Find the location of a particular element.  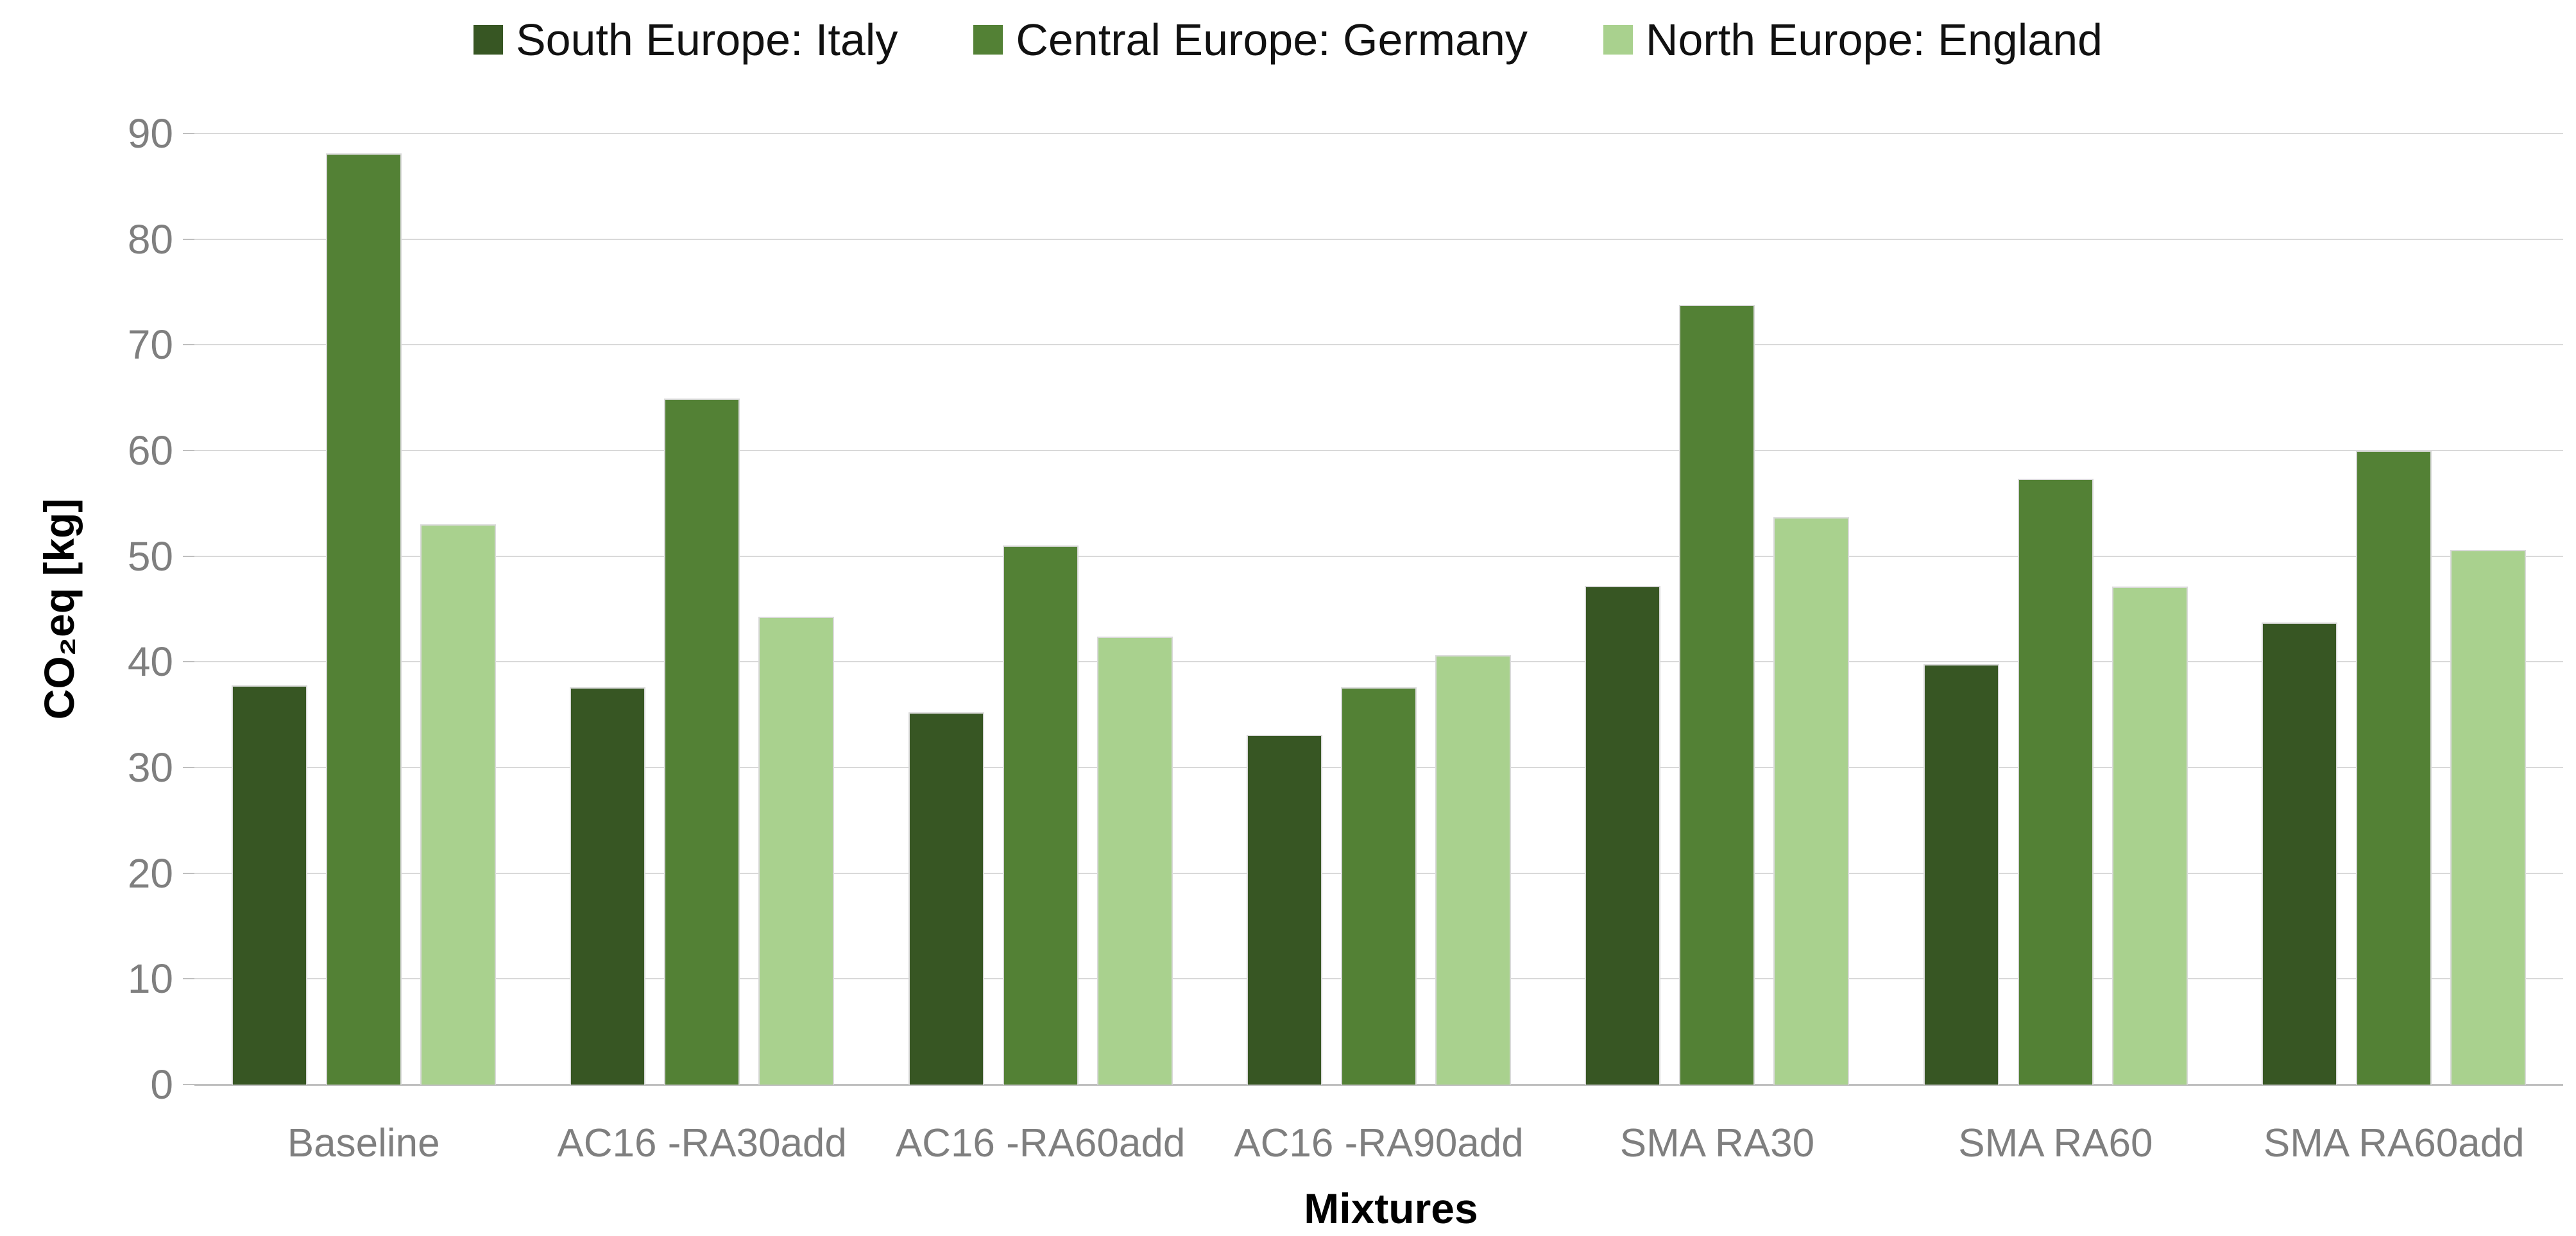

x-category-label: AC16 -RA60add is located at coordinates (1040, 1143).